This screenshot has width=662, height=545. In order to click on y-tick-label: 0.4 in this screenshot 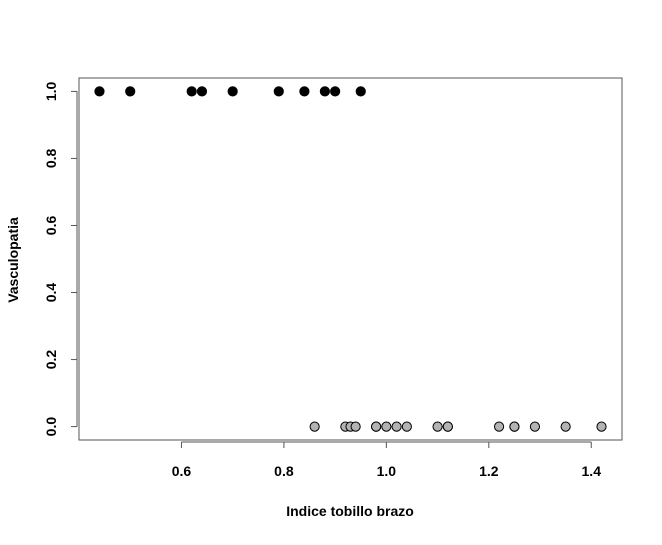, I will do `click(51, 293)`.